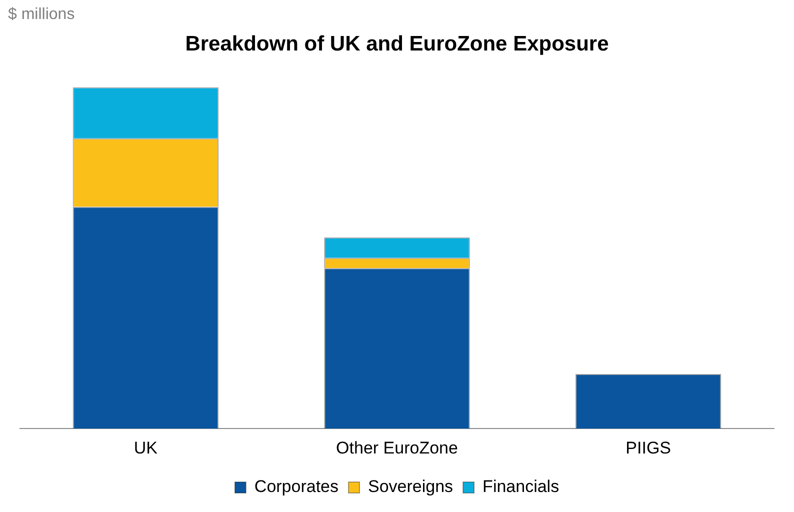 Image resolution: width=794 pixels, height=512 pixels. What do you see at coordinates (397, 44) in the screenshot?
I see `chart-title: Breakdown of UK and EuroZone Exposure` at bounding box center [397, 44].